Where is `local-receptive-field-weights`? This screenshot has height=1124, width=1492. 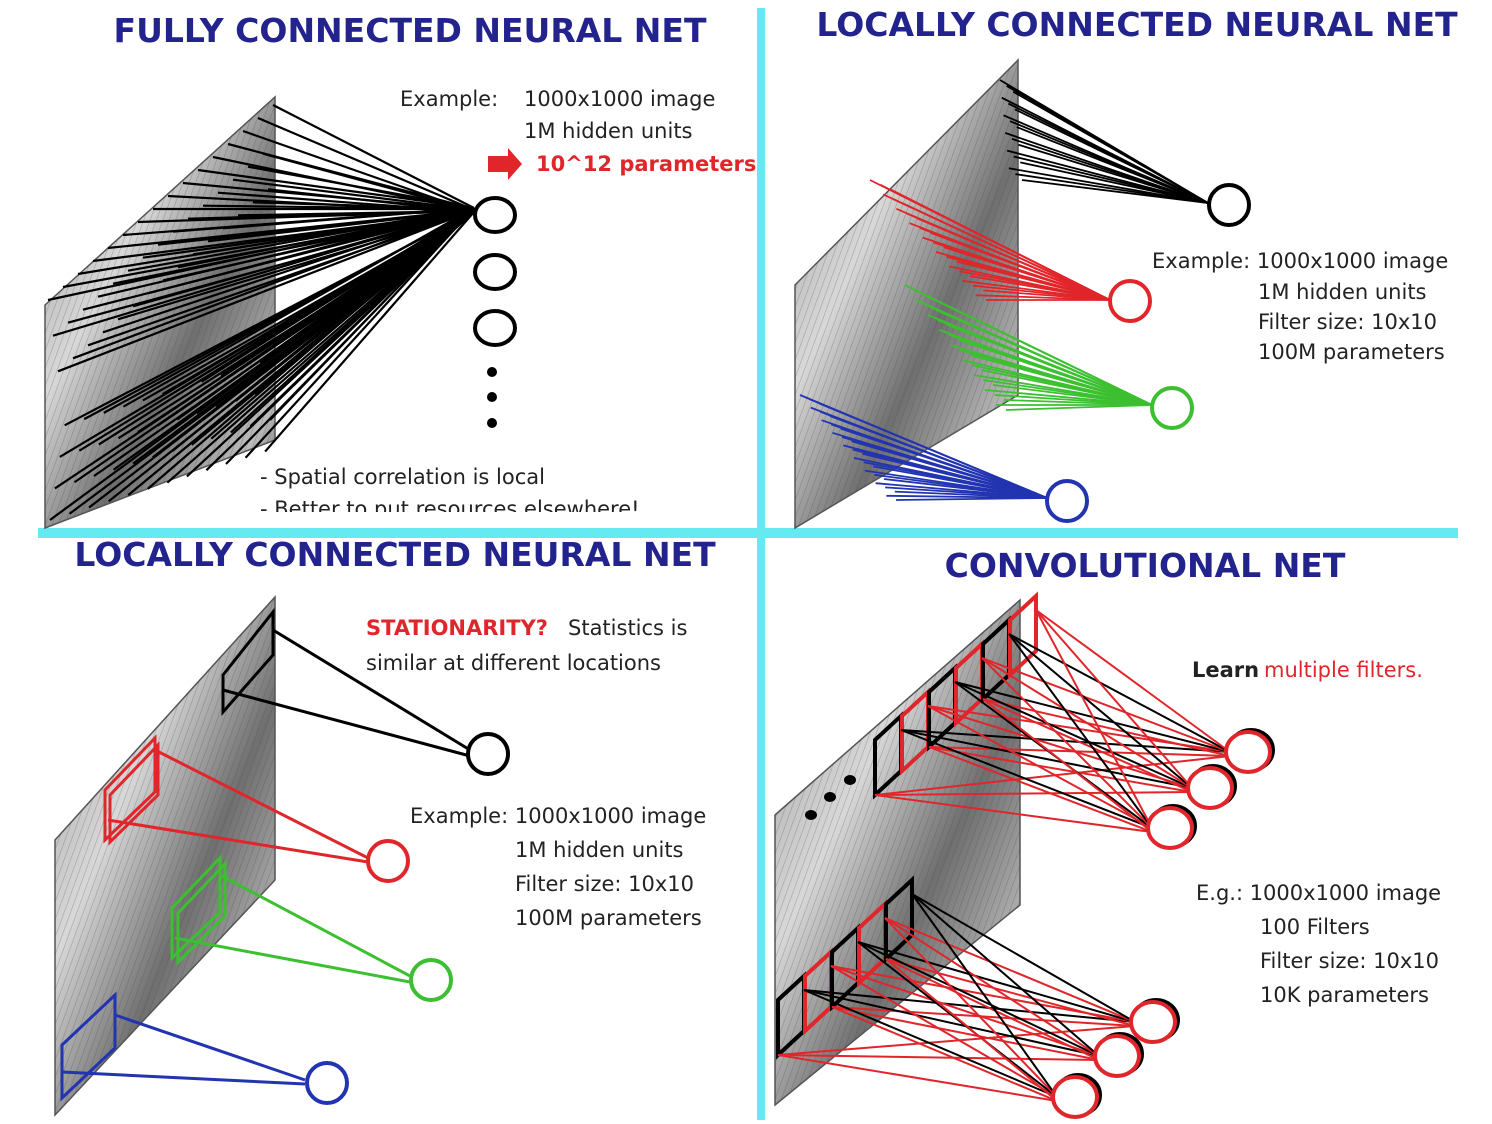
local-receptive-field-weights is located at coordinates (1004, 290).